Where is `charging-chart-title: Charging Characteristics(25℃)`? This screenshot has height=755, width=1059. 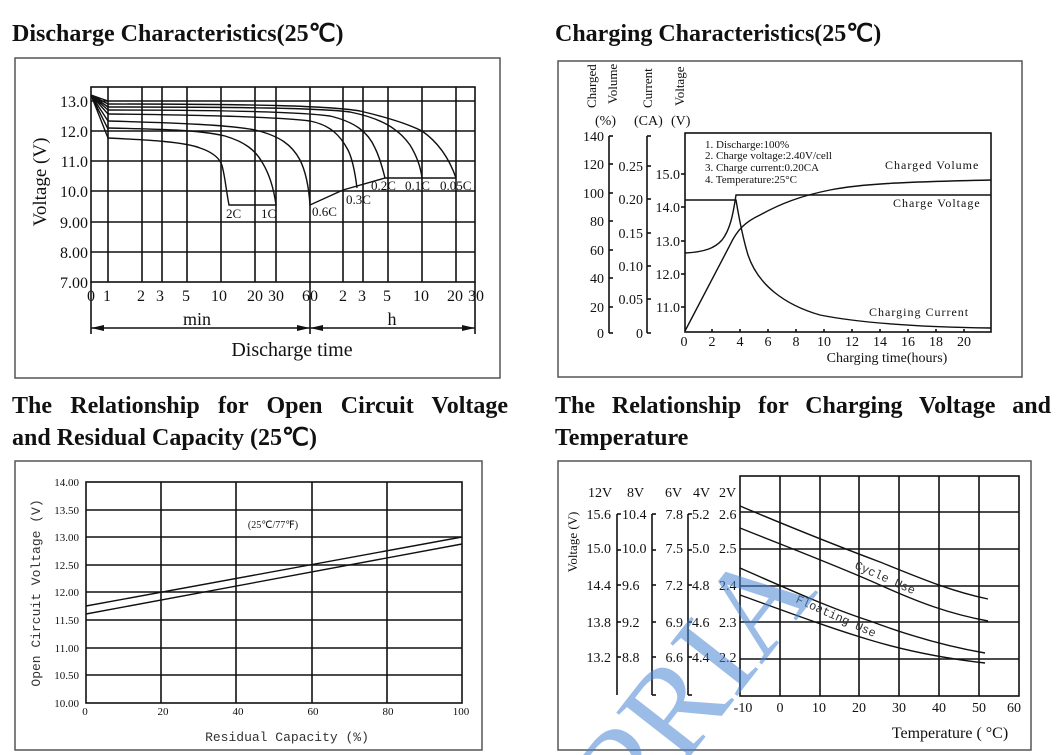 charging-chart-title: Charging Characteristics(25℃) is located at coordinates (718, 34).